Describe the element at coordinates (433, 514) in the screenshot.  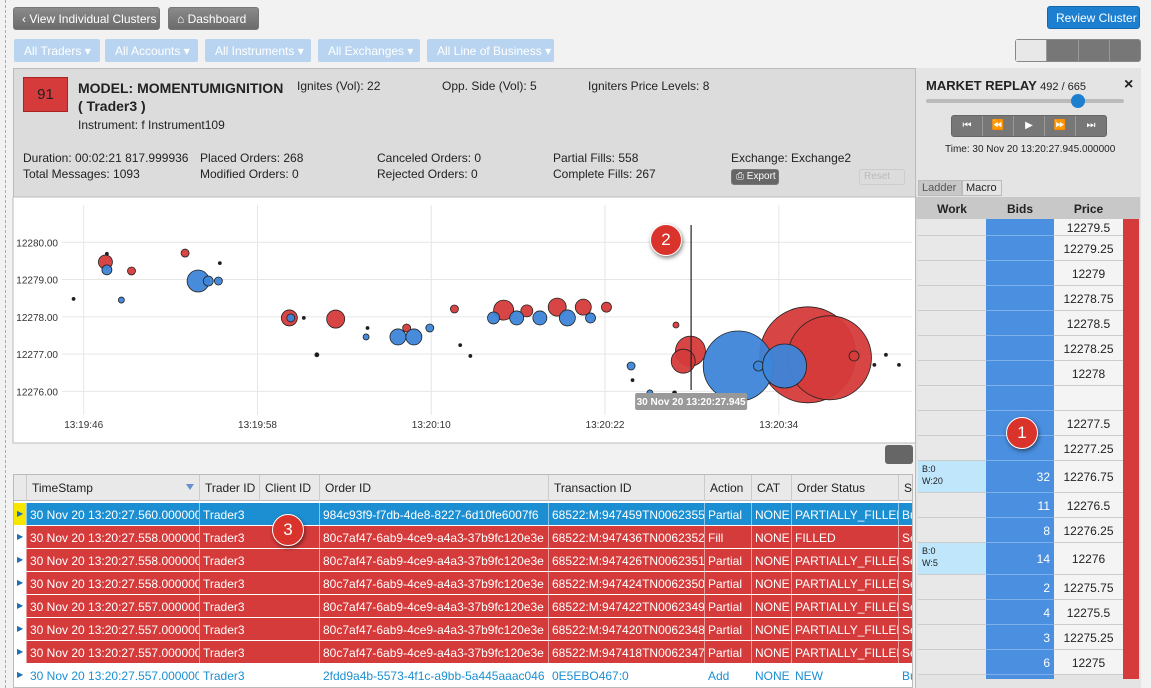
I see `table-cell: 984c93f9-f7db-4de8-8227-6d10fe6007f6` at that location.